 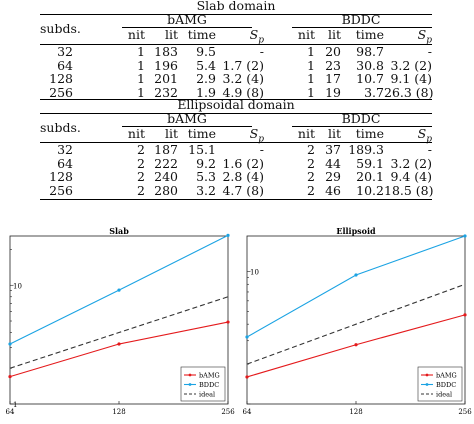 I want to click on col-header-lit-b-2: lit, so click(x=334, y=133).